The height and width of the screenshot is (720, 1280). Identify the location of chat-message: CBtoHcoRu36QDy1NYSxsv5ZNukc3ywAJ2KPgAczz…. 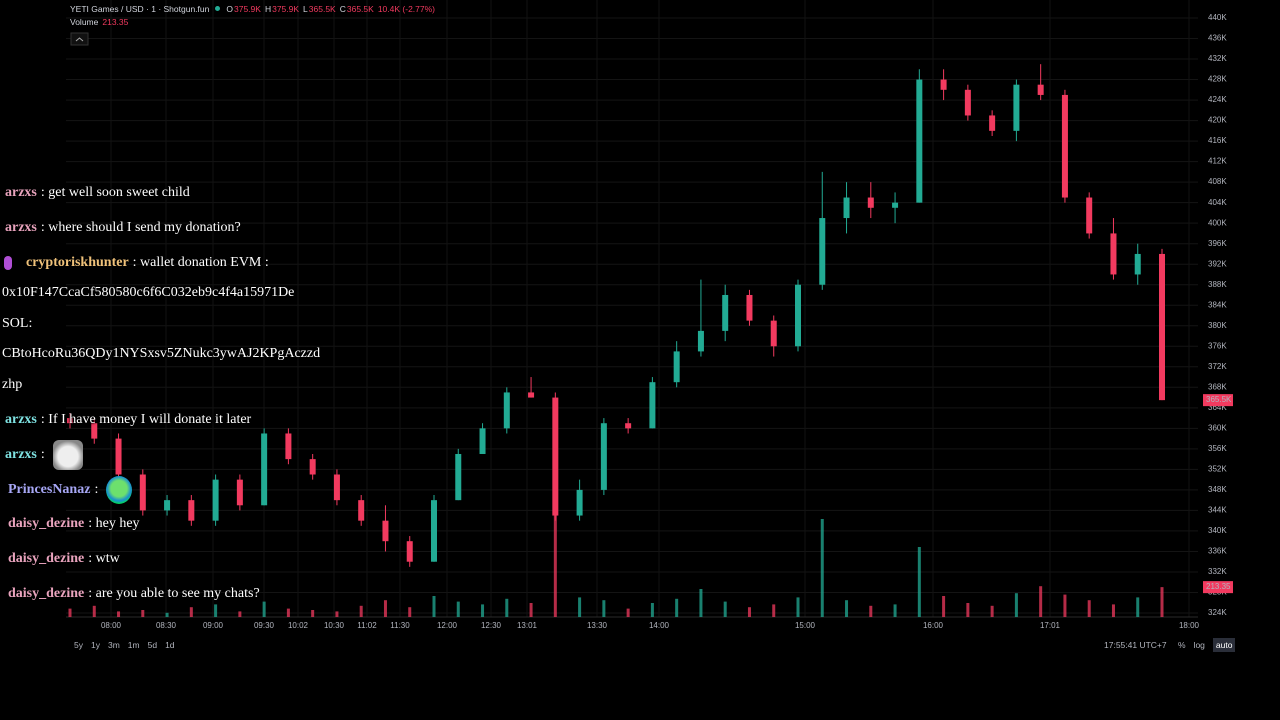
(161, 354).